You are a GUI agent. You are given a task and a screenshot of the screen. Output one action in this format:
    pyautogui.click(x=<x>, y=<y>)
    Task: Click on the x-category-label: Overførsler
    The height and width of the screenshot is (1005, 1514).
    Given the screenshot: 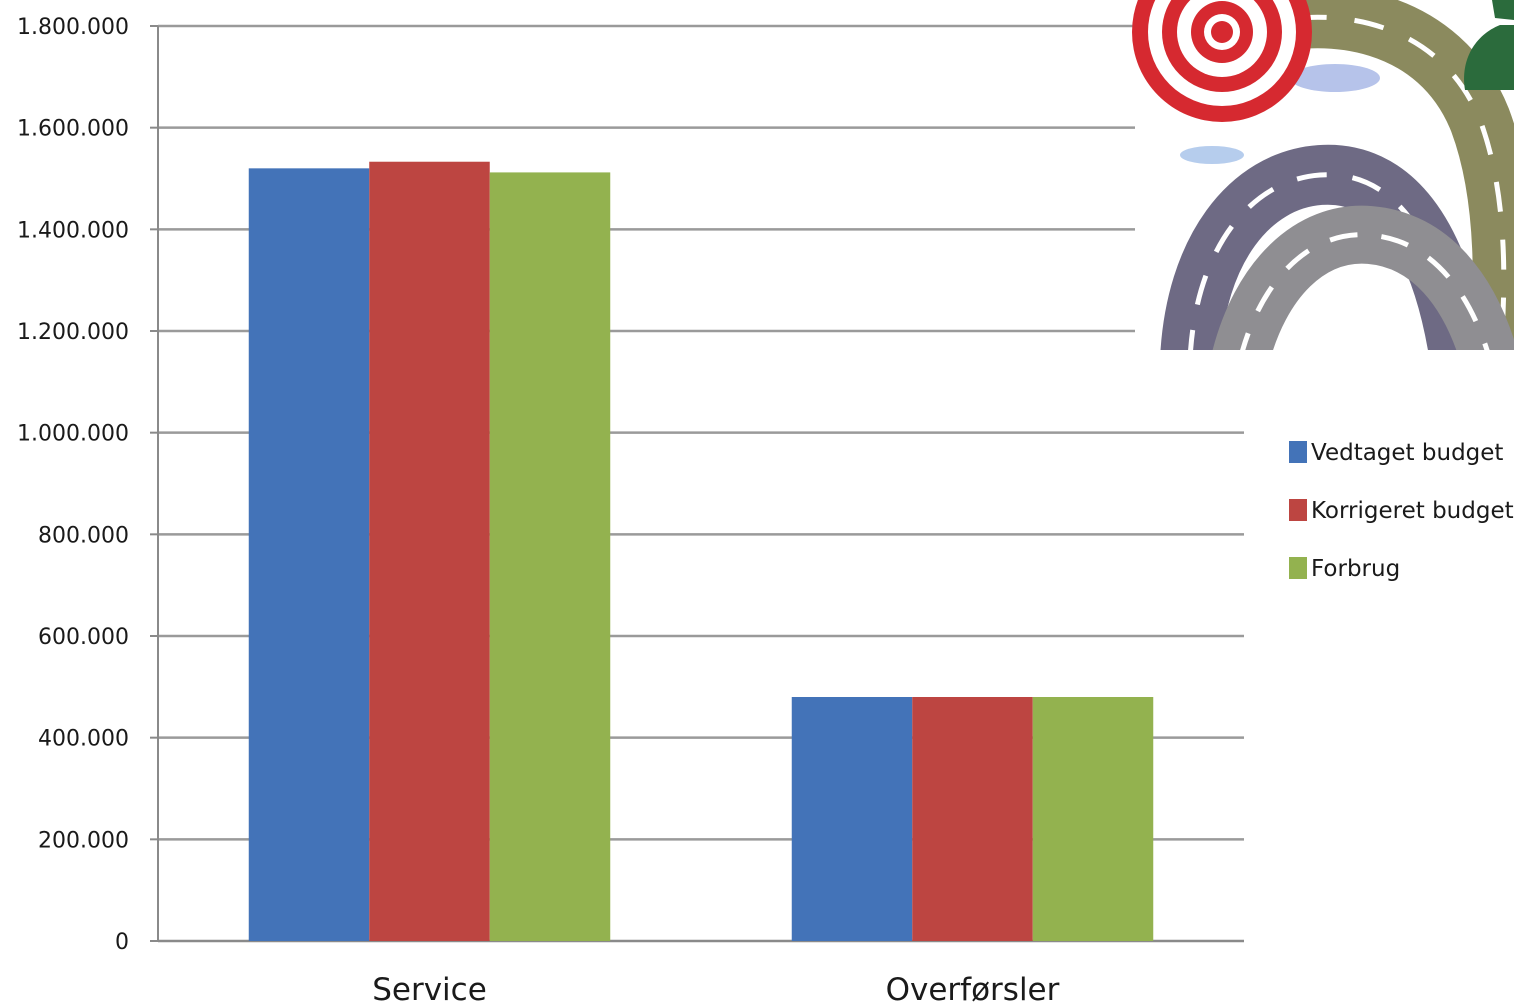 What is the action you would take?
    pyautogui.click(x=973, y=988)
    